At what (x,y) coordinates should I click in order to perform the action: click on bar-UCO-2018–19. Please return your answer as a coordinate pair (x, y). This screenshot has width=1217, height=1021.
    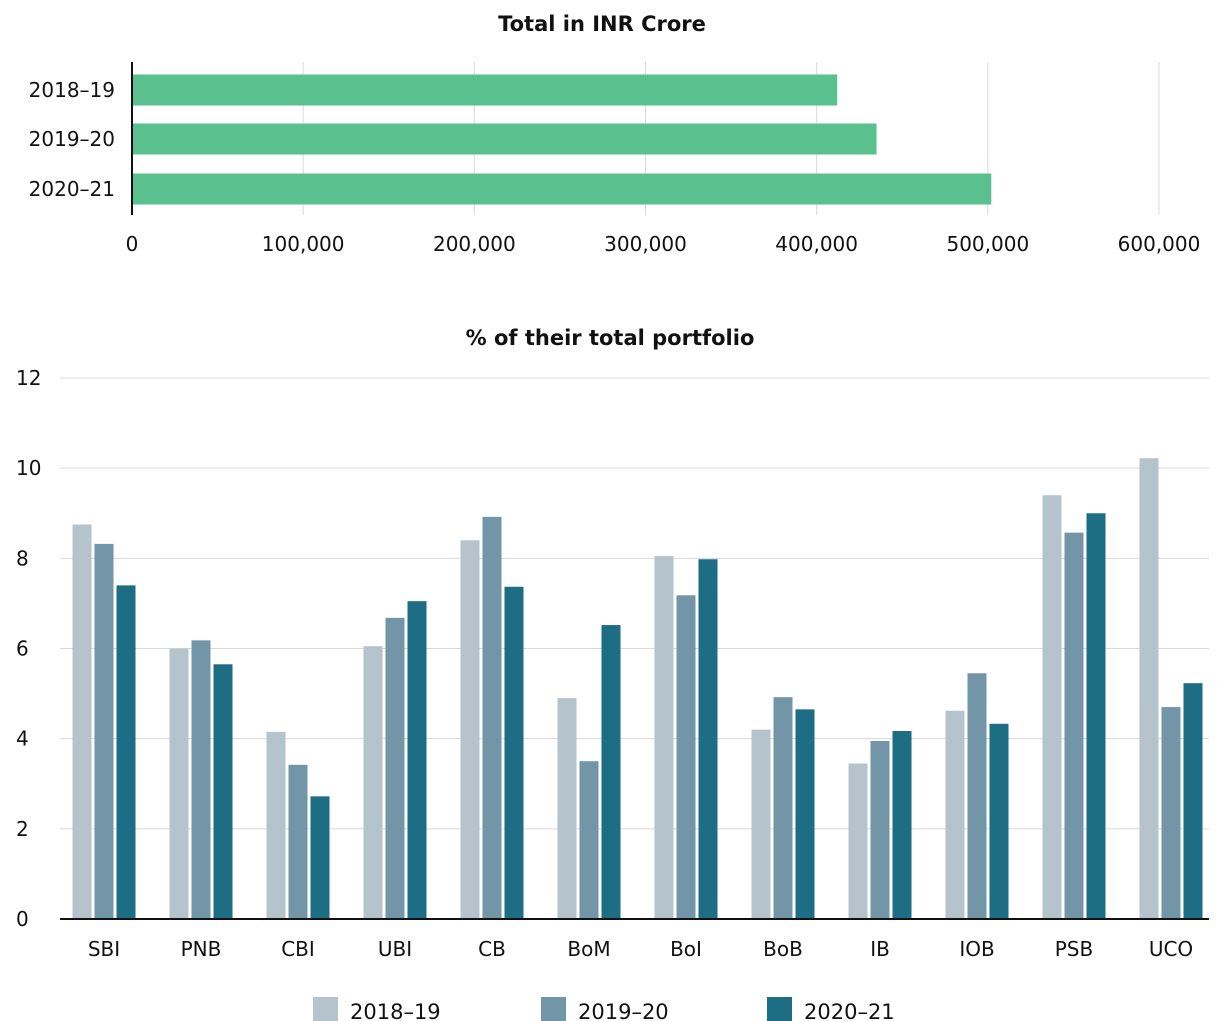
    Looking at the image, I should click on (1149, 688).